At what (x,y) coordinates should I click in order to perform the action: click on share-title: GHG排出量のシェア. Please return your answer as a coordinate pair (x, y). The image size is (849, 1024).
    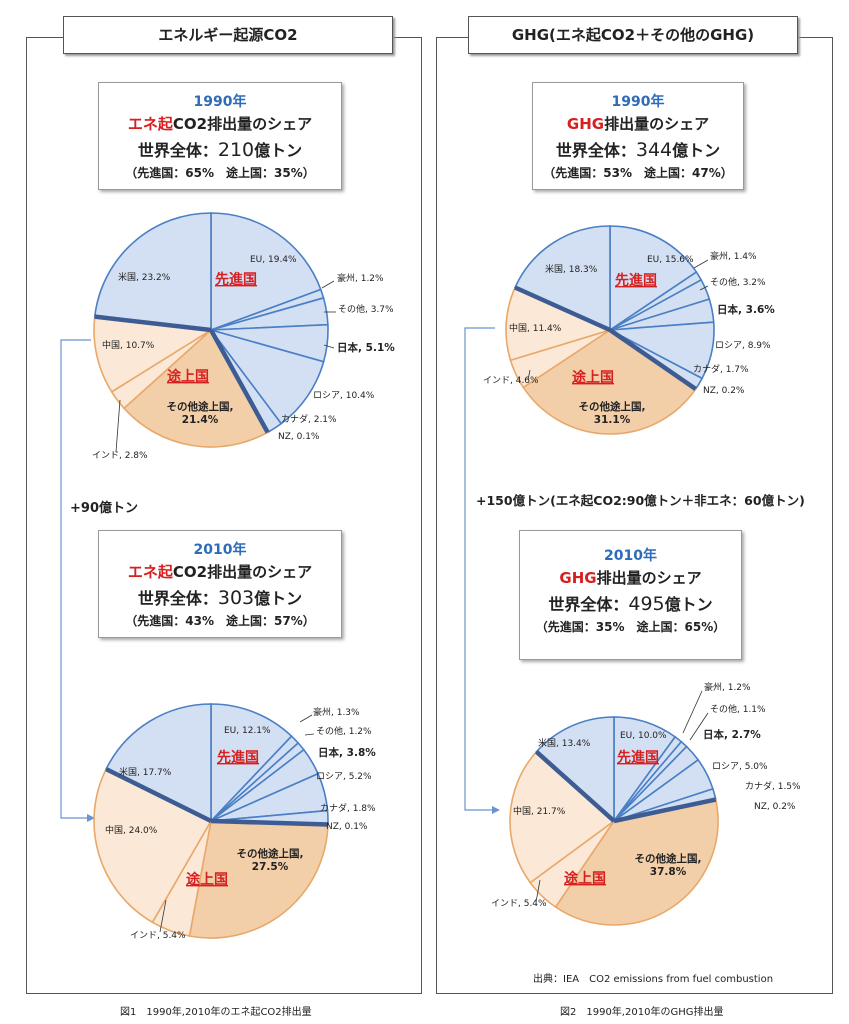
    Looking at the image, I should click on (630, 578).